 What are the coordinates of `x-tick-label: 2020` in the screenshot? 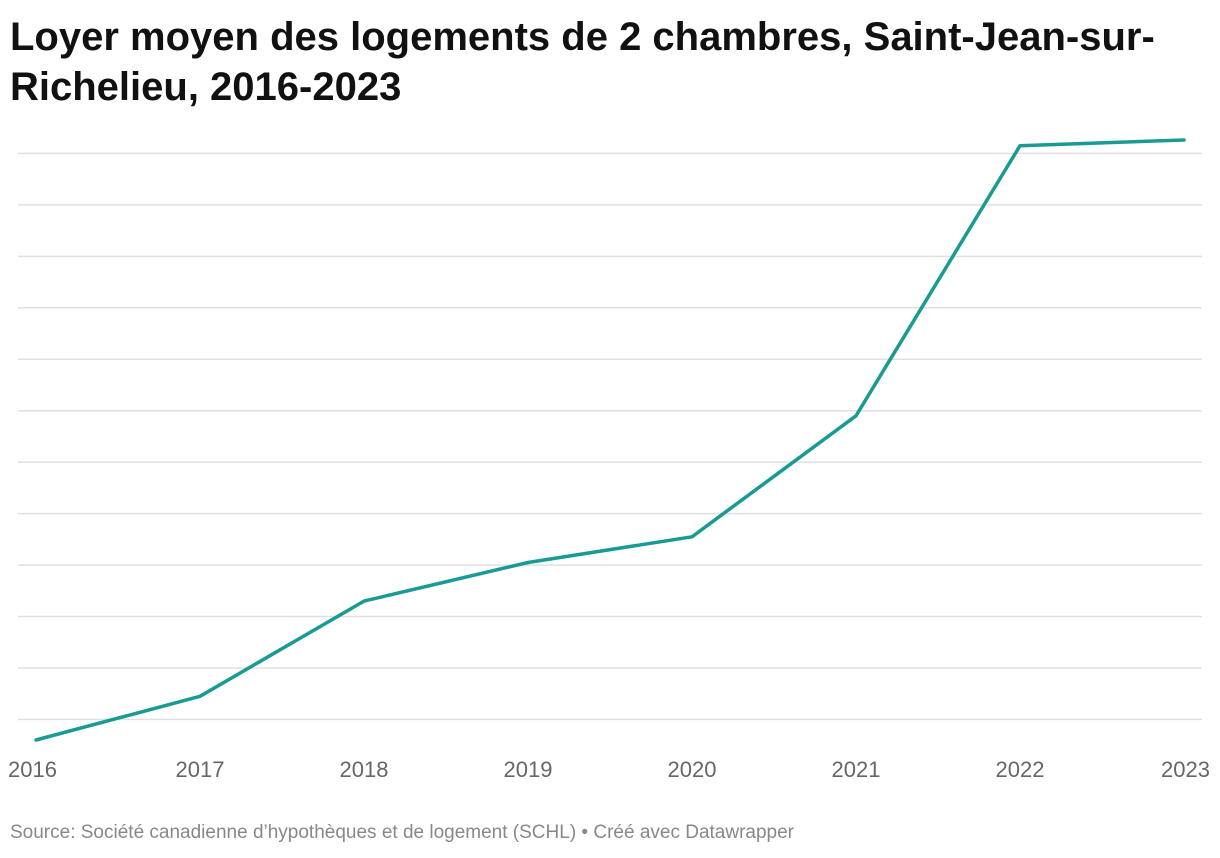 It's located at (692, 769).